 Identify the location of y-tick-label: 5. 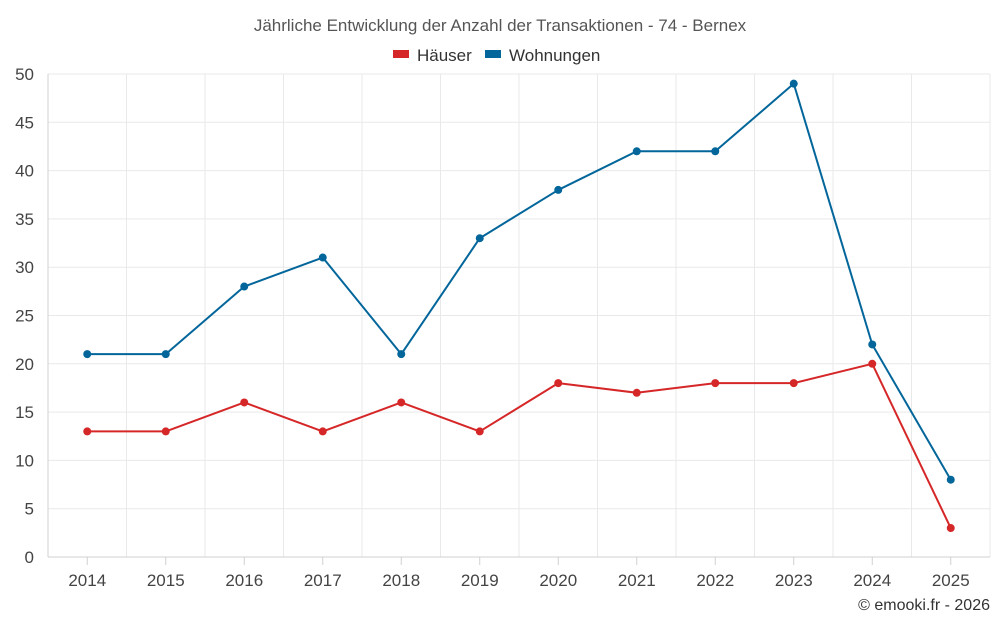
(29, 509).